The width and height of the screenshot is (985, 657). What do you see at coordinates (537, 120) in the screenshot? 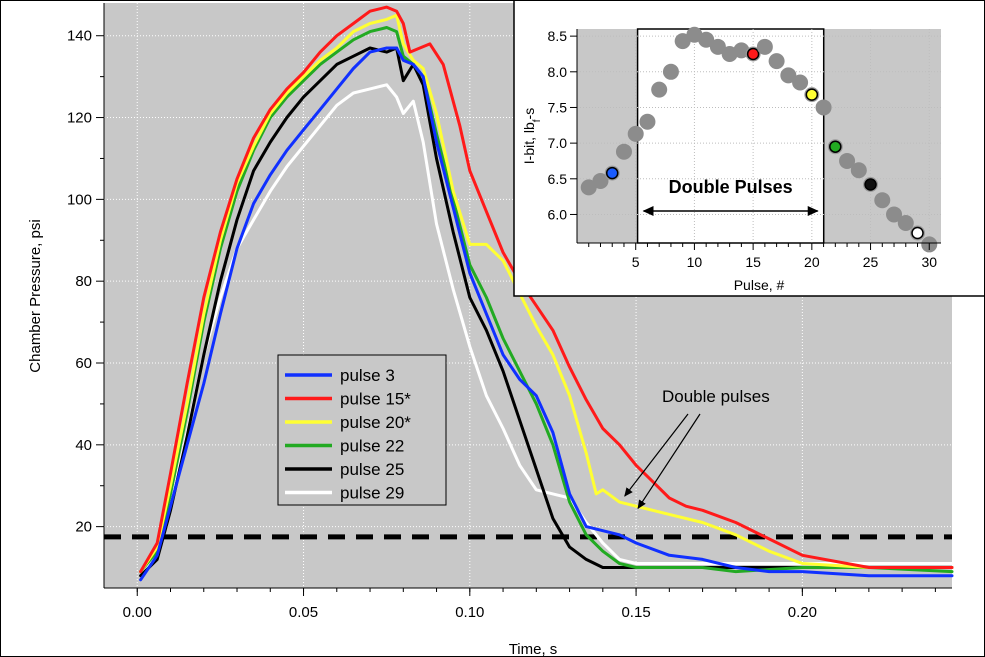
I see `inset-y-title-sub: f` at bounding box center [537, 120].